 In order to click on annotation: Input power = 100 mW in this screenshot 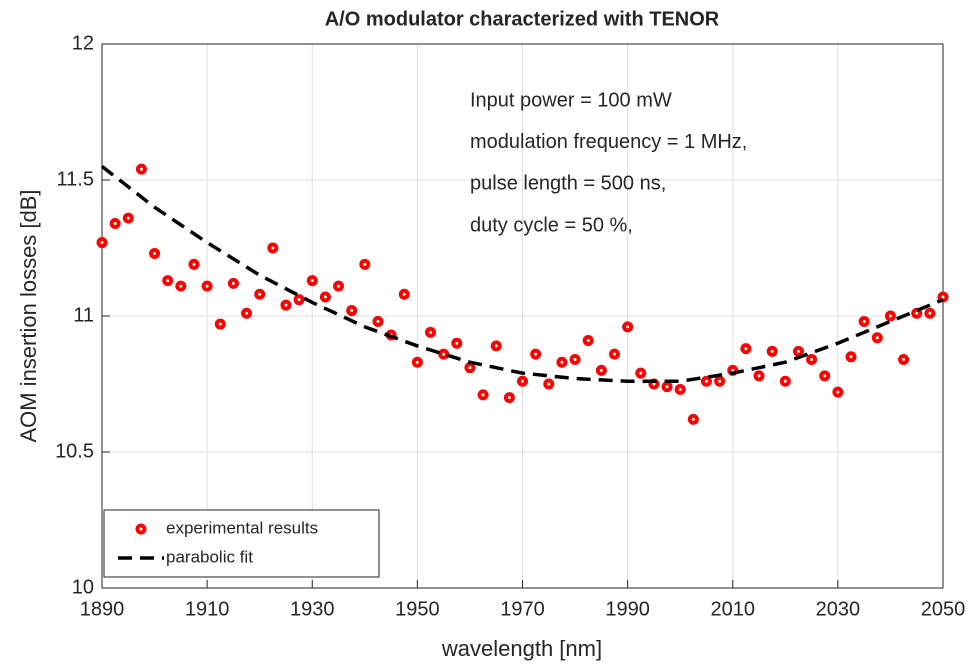, I will do `click(571, 100)`.